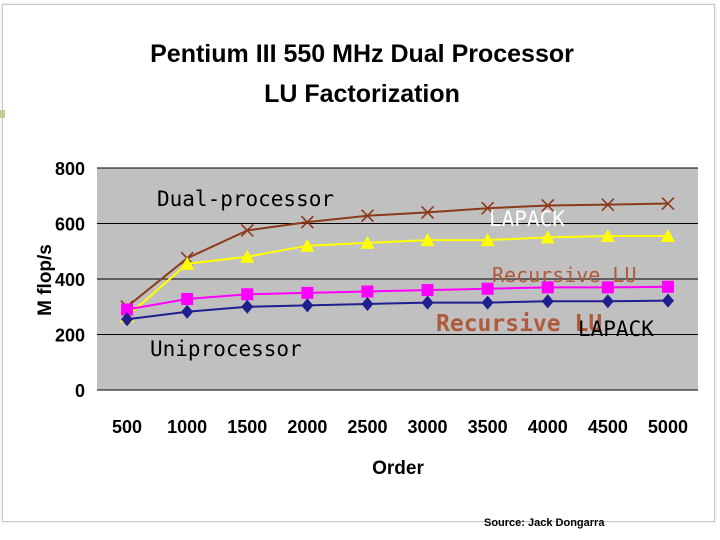  What do you see at coordinates (398, 468) in the screenshot?
I see `x-axis-label: Order` at bounding box center [398, 468].